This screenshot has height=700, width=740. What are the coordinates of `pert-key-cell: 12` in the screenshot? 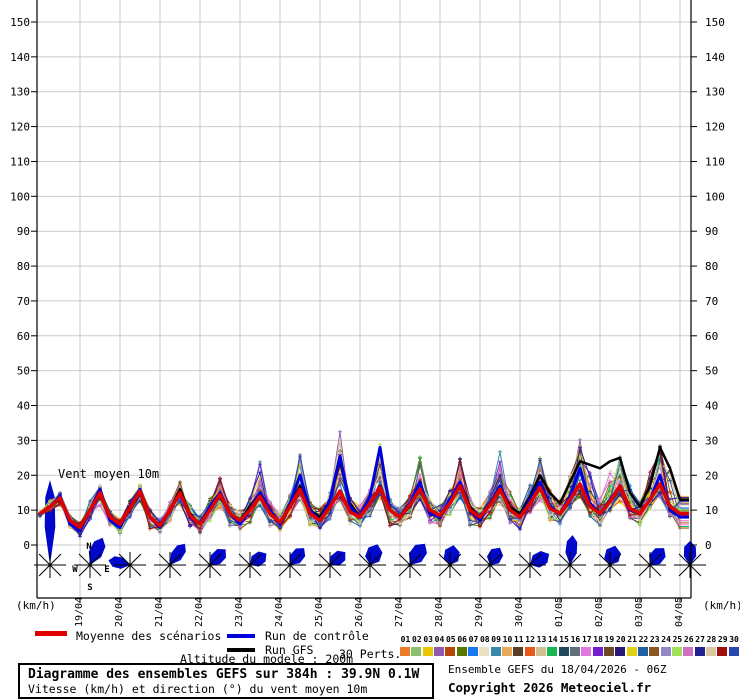 It's located at (530, 645).